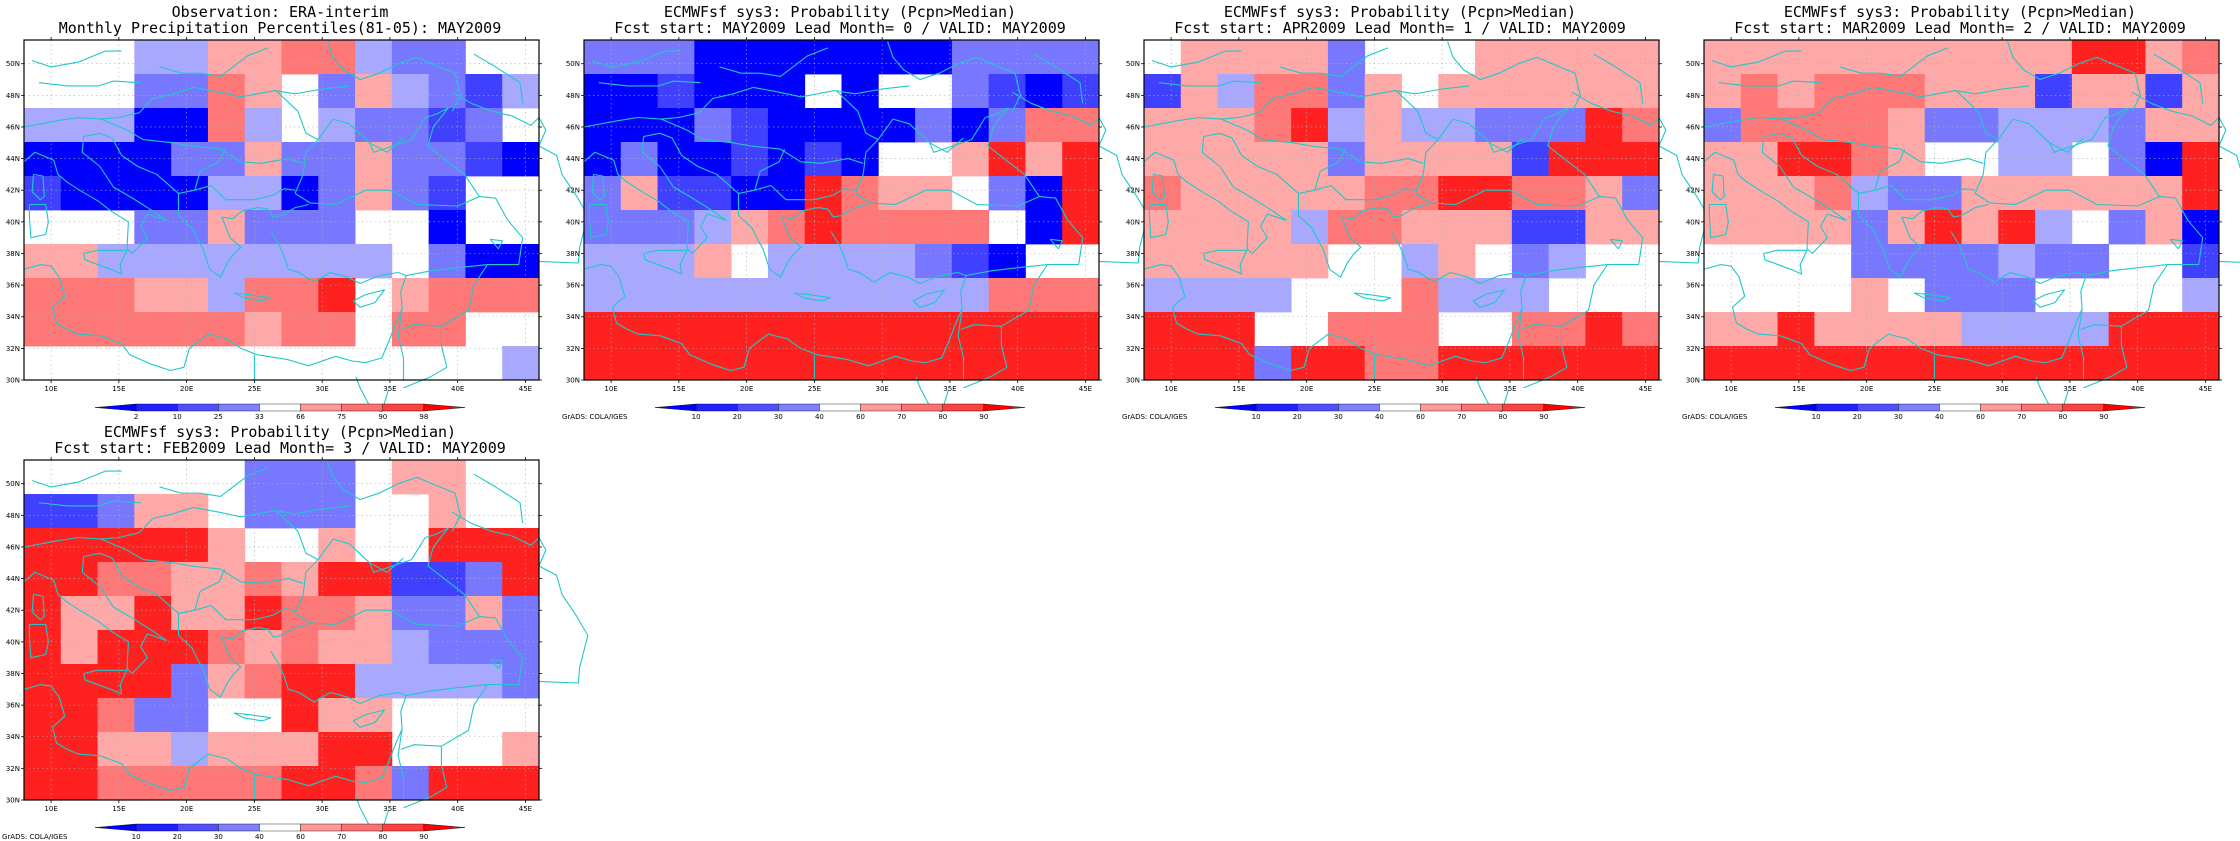 The height and width of the screenshot is (841, 2240). I want to click on lon-tick-label: 10E, so click(610, 389).